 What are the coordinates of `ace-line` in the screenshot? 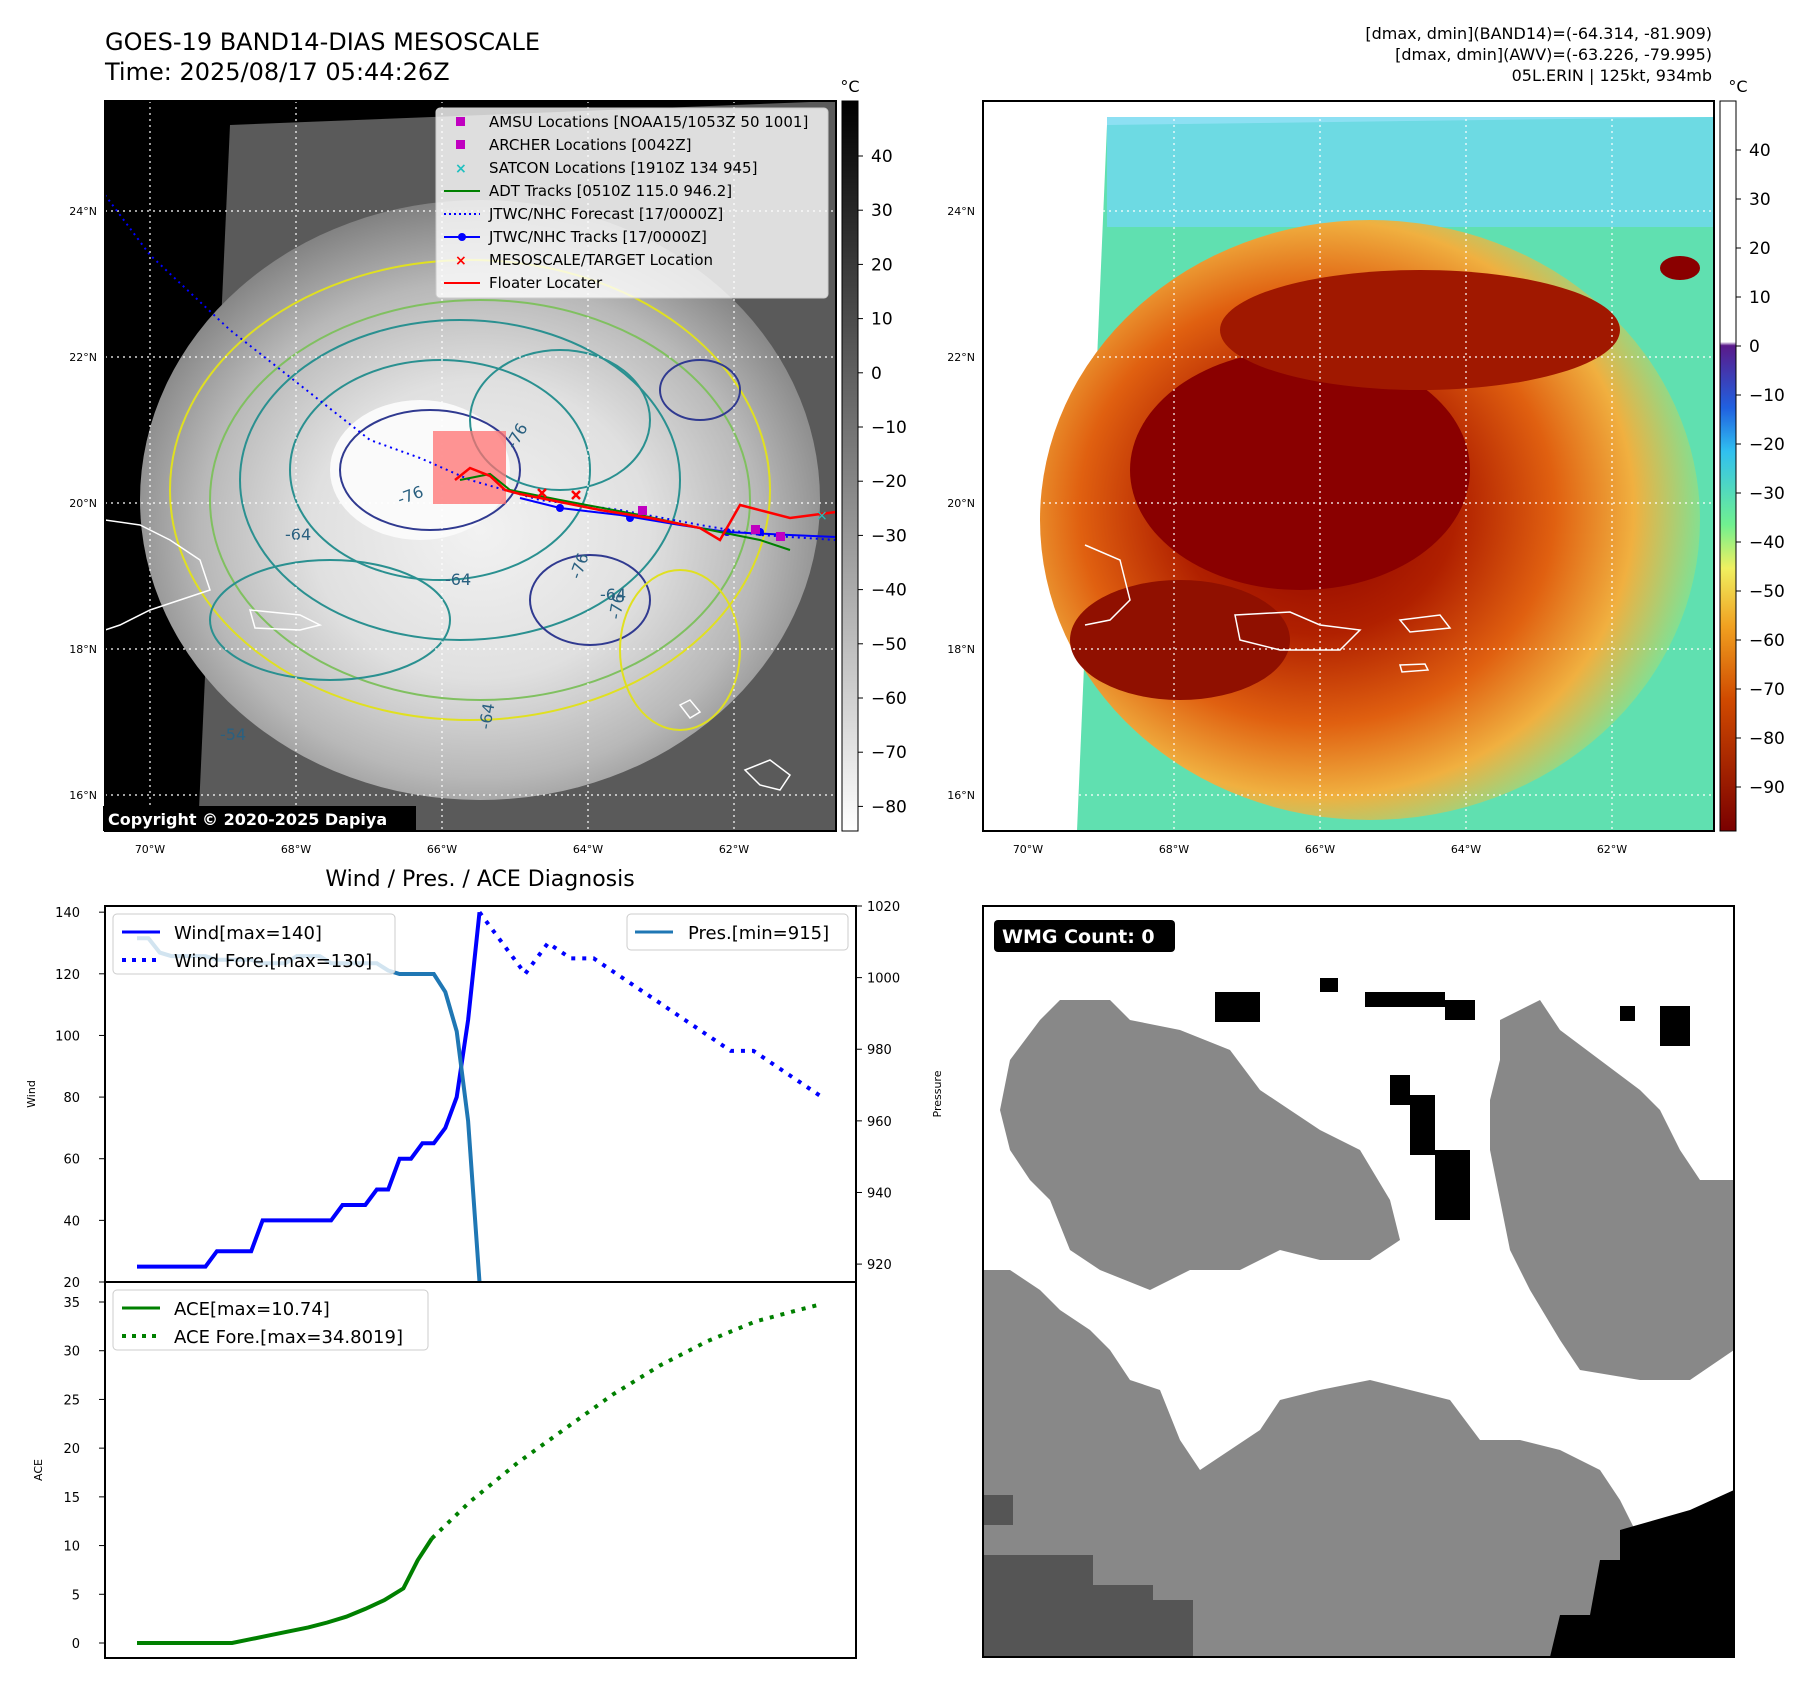 It's located at (285, 1591).